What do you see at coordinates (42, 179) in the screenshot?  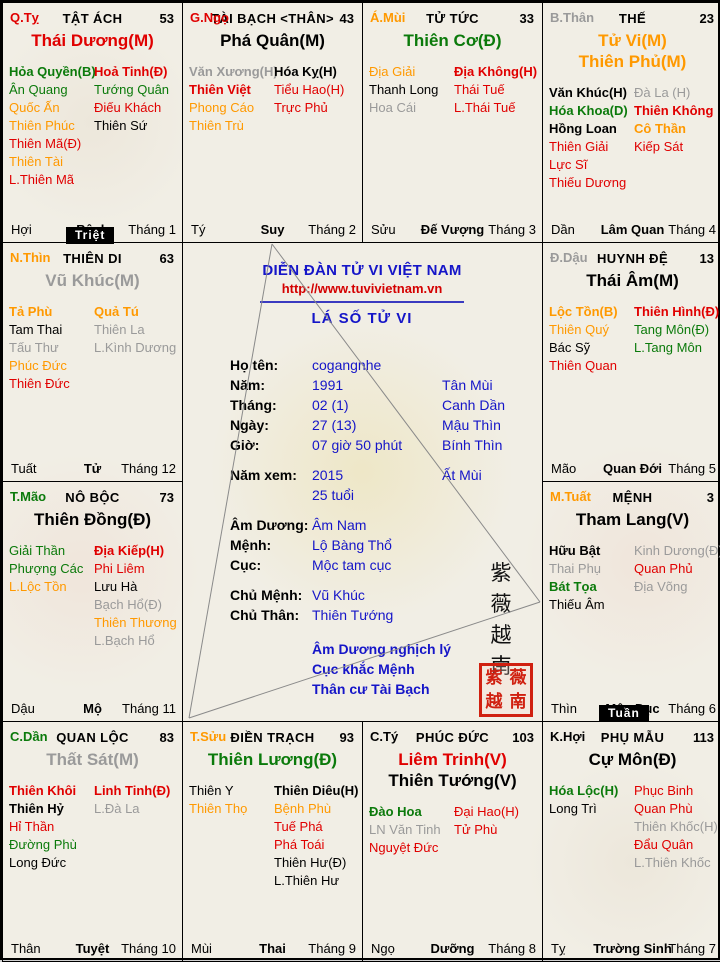 I see `star-item: L.Thiên Mã` at bounding box center [42, 179].